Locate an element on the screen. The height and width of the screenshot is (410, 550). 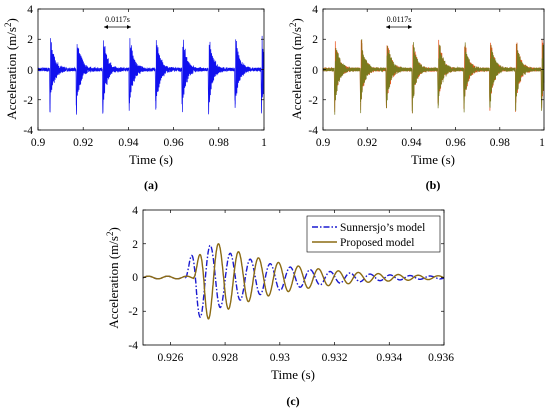
panel-a-xtick-label: 0.92 is located at coordinates (83, 143).